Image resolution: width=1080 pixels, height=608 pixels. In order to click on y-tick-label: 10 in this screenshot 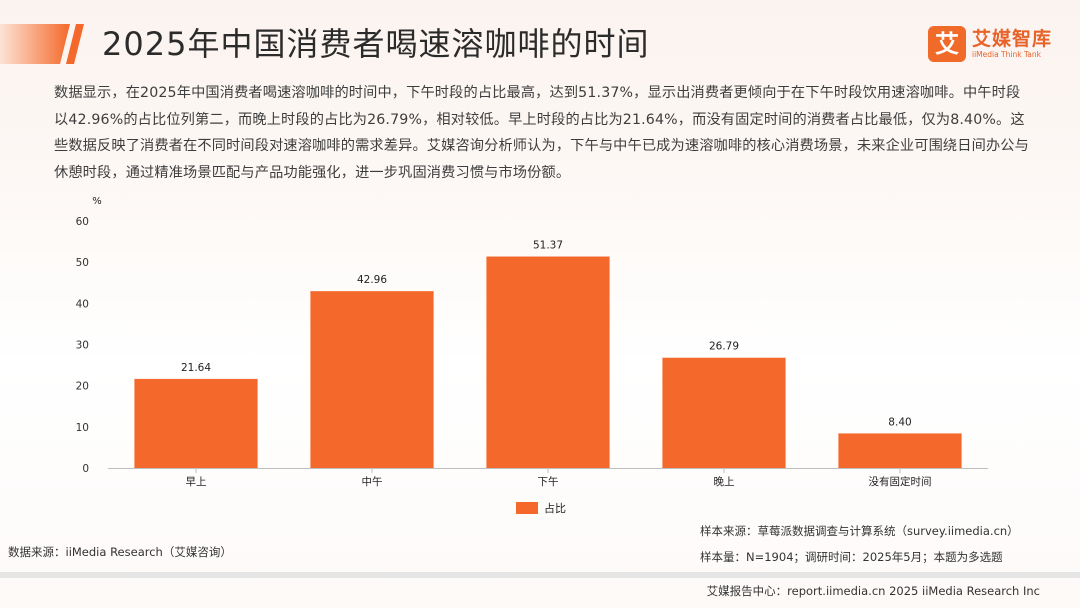, I will do `click(82, 428)`.